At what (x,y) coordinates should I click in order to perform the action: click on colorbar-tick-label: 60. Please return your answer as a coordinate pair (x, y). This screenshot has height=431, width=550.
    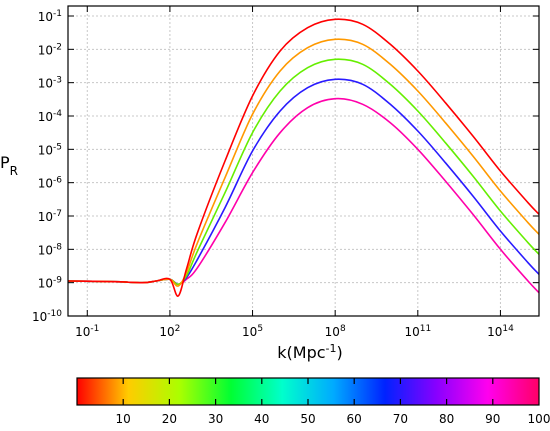
    Looking at the image, I should click on (354, 419).